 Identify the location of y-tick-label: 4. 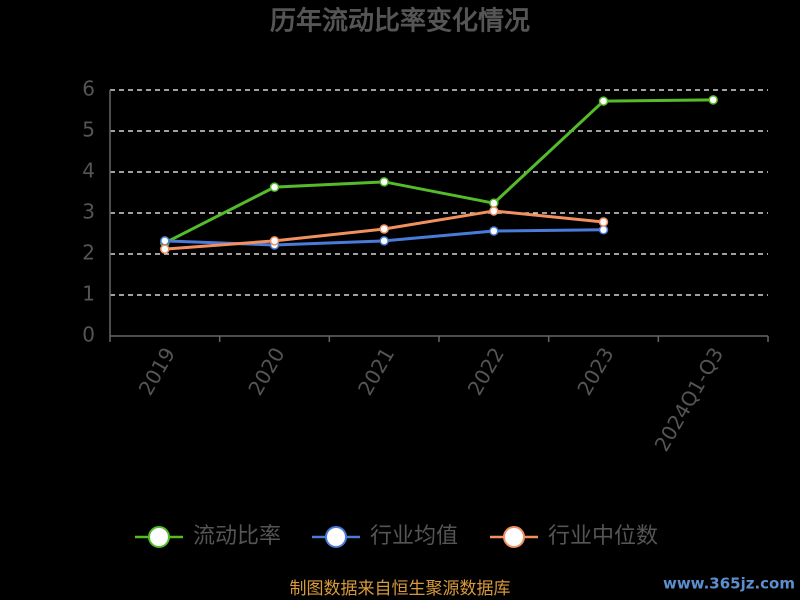
(88, 171).